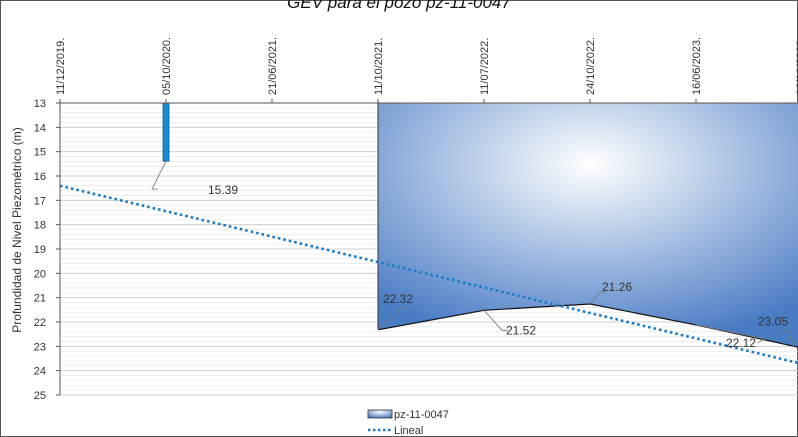  I want to click on legend-label-trend: Lineal, so click(408, 431).